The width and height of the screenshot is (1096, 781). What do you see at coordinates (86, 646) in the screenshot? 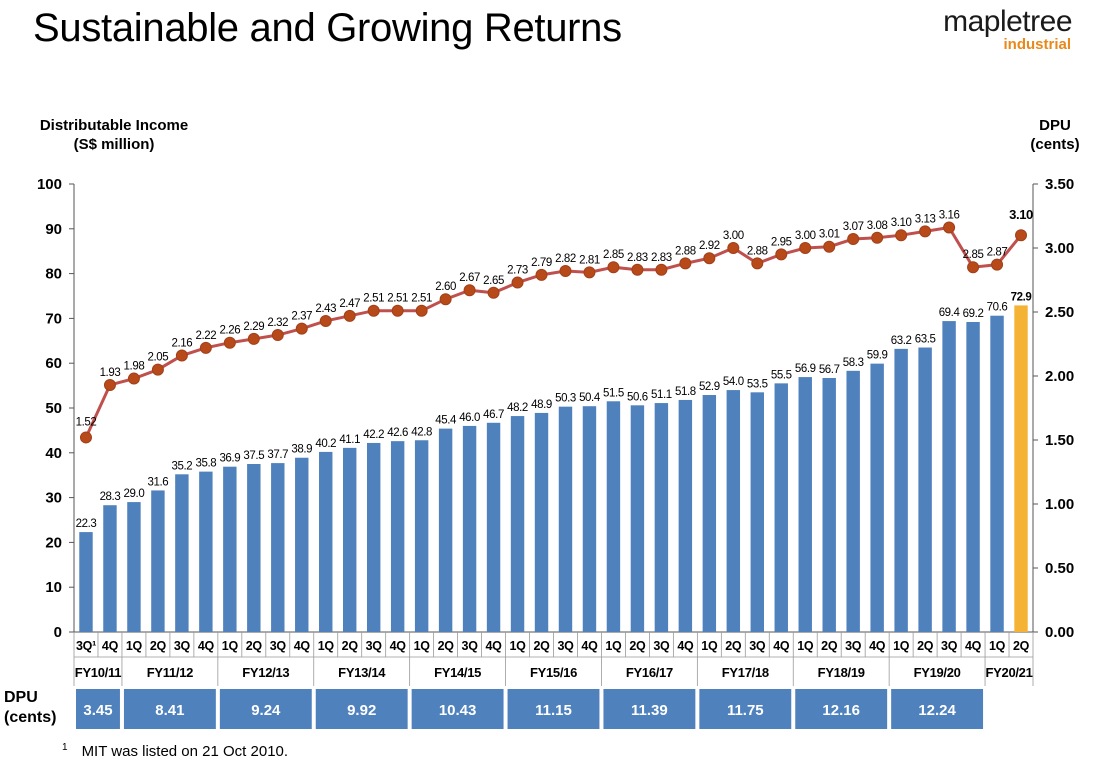
I see `x-tick-label: 3Q¹` at bounding box center [86, 646].